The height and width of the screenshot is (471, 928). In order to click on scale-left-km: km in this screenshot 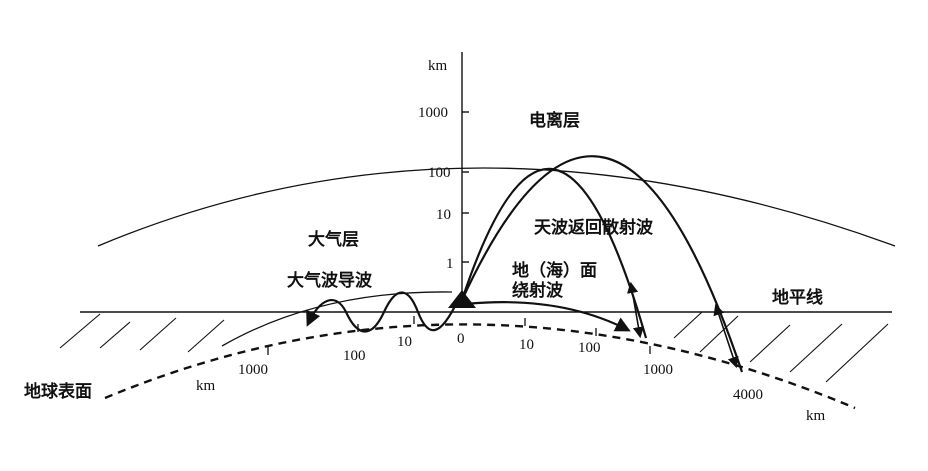, I will do `click(206, 386)`.